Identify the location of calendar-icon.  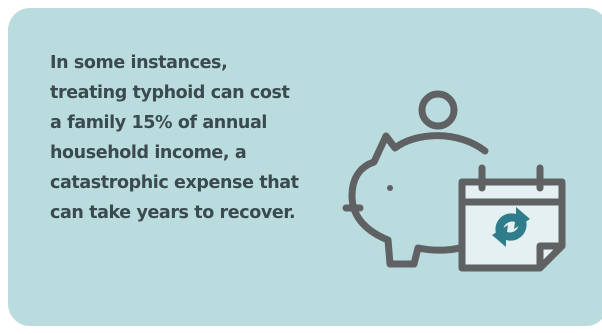
(512, 218).